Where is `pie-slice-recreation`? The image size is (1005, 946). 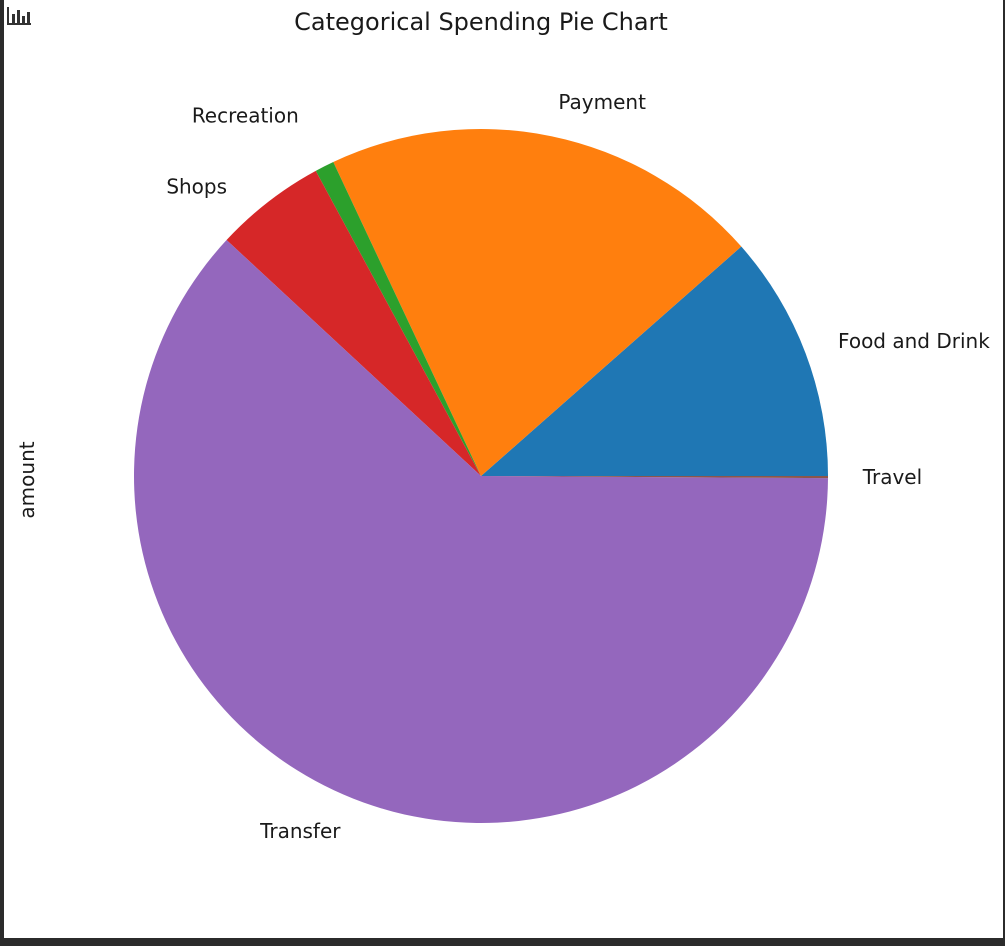
pie-slice-recreation is located at coordinates (398, 319).